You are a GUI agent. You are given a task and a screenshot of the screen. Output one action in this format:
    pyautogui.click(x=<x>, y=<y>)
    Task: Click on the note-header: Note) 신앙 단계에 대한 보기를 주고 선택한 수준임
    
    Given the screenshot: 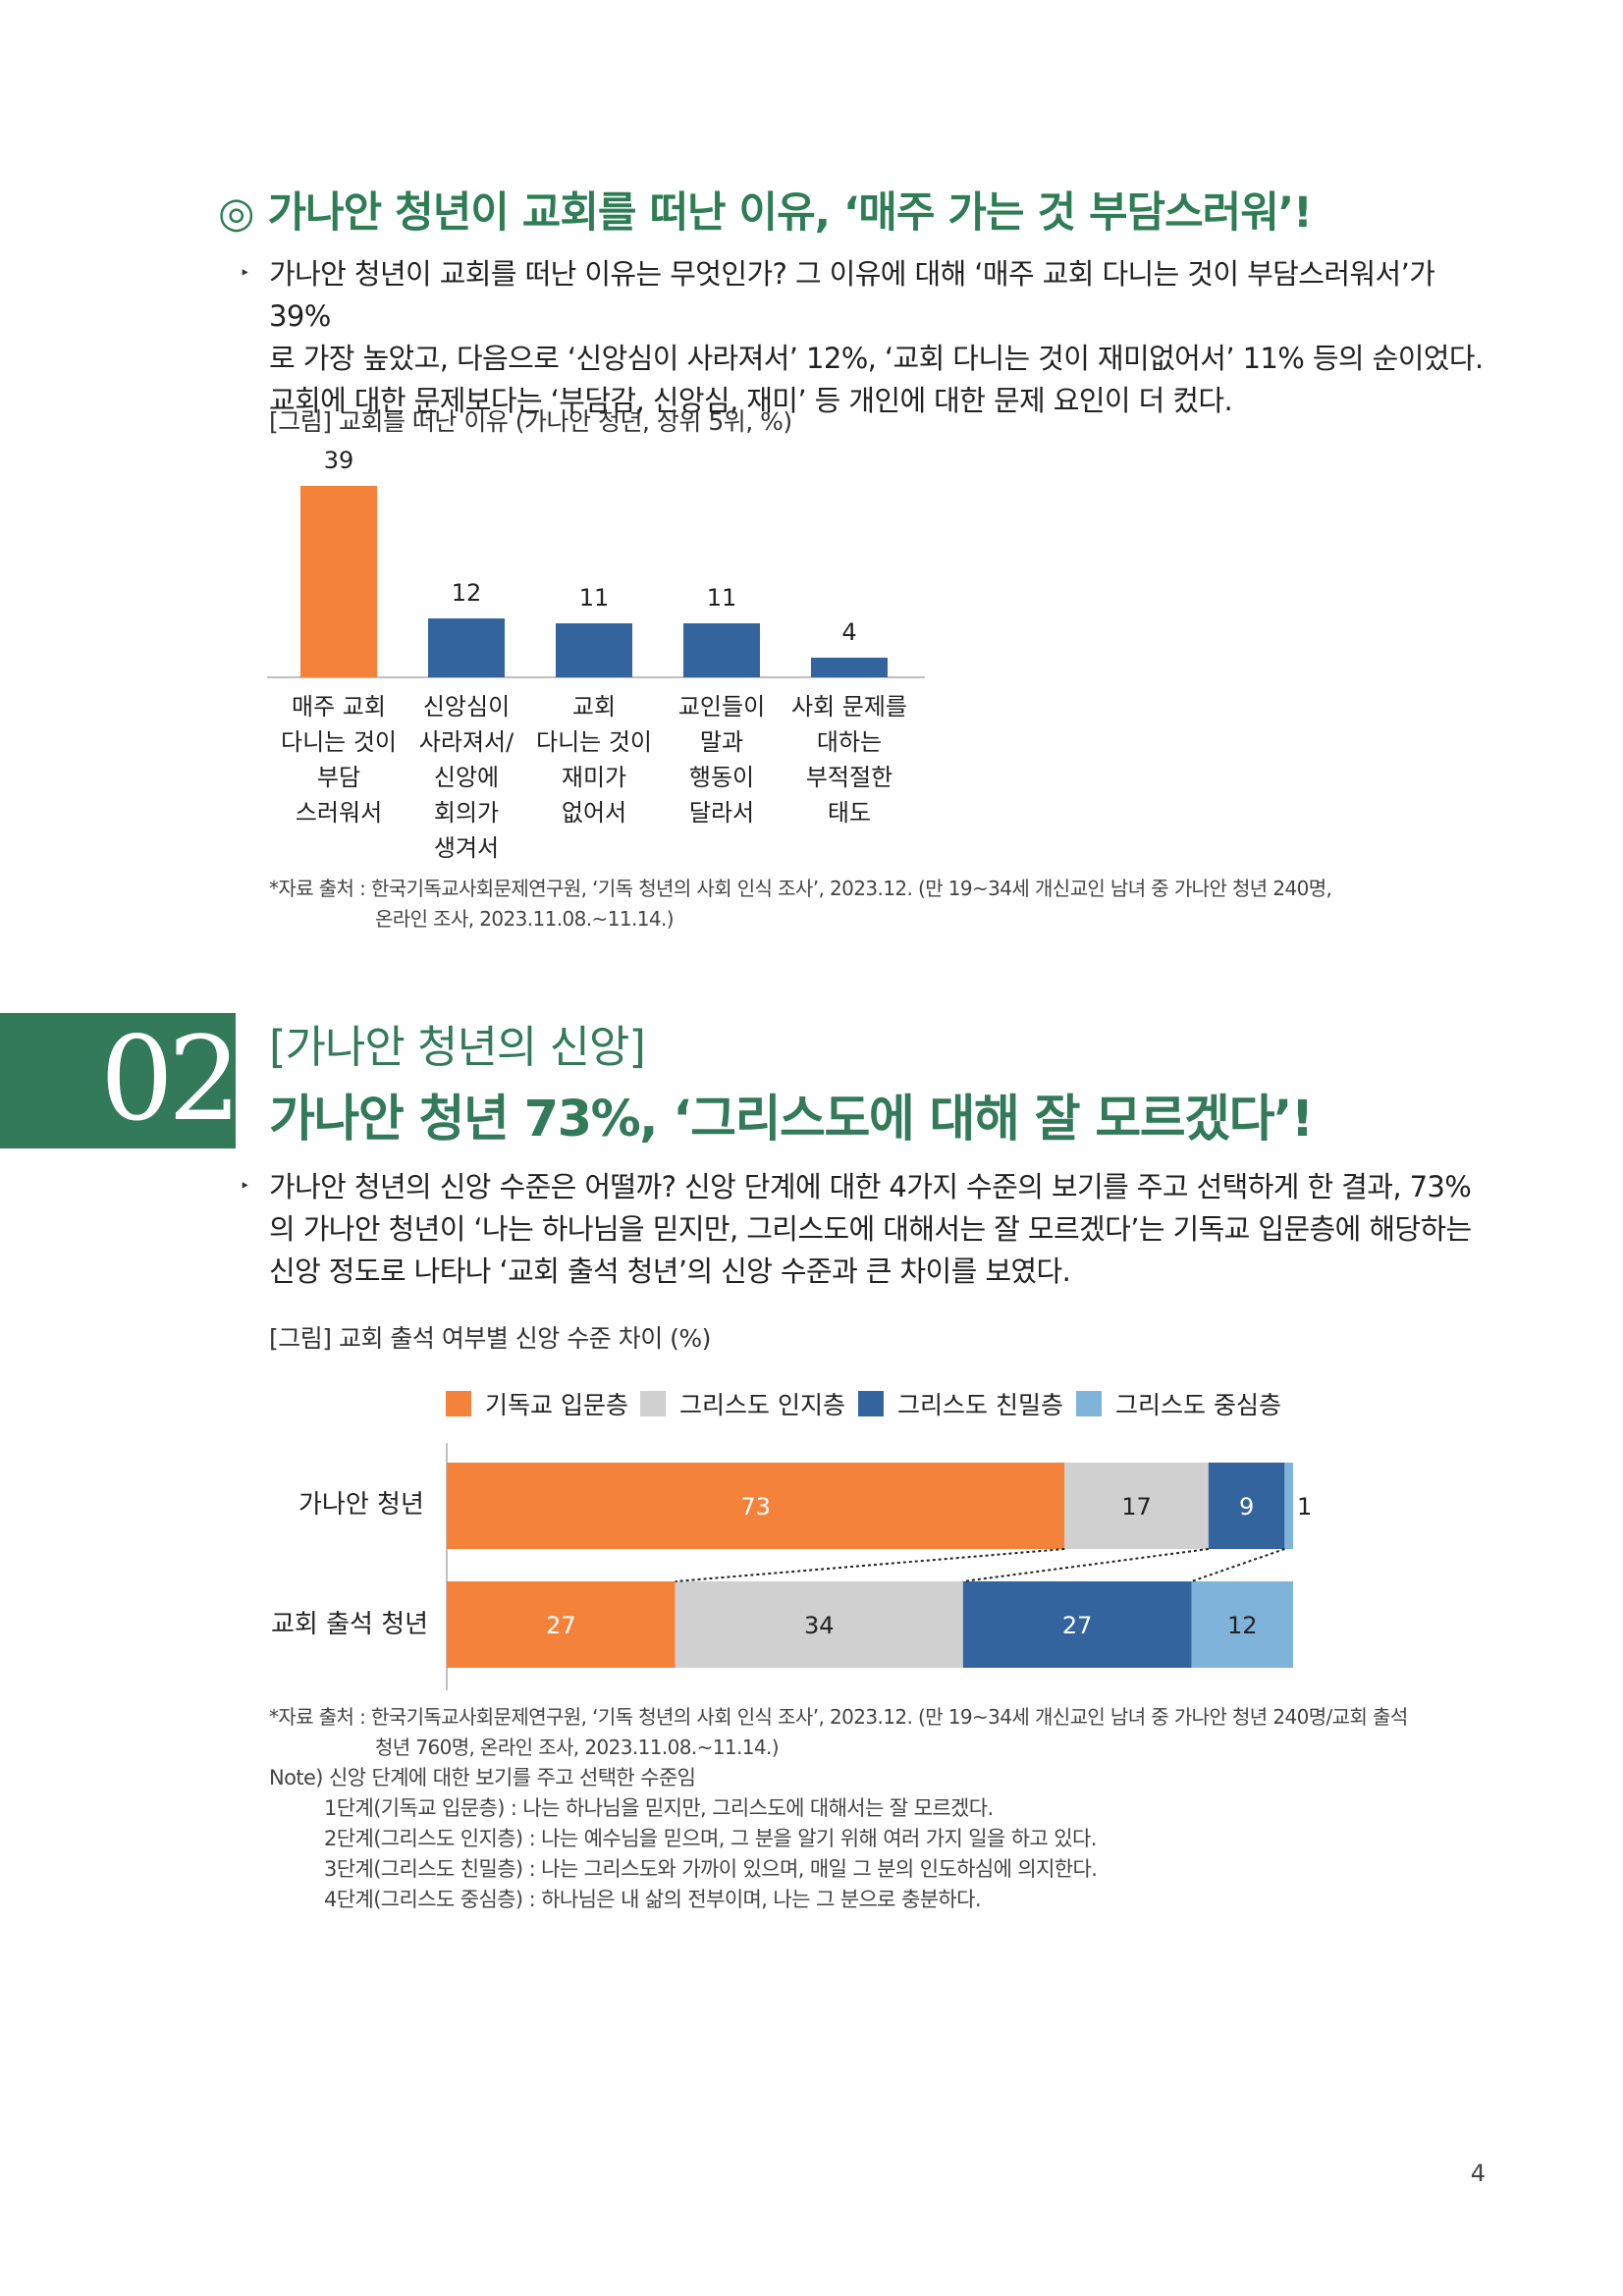 What is the action you would take?
    pyautogui.click(x=482, y=1777)
    